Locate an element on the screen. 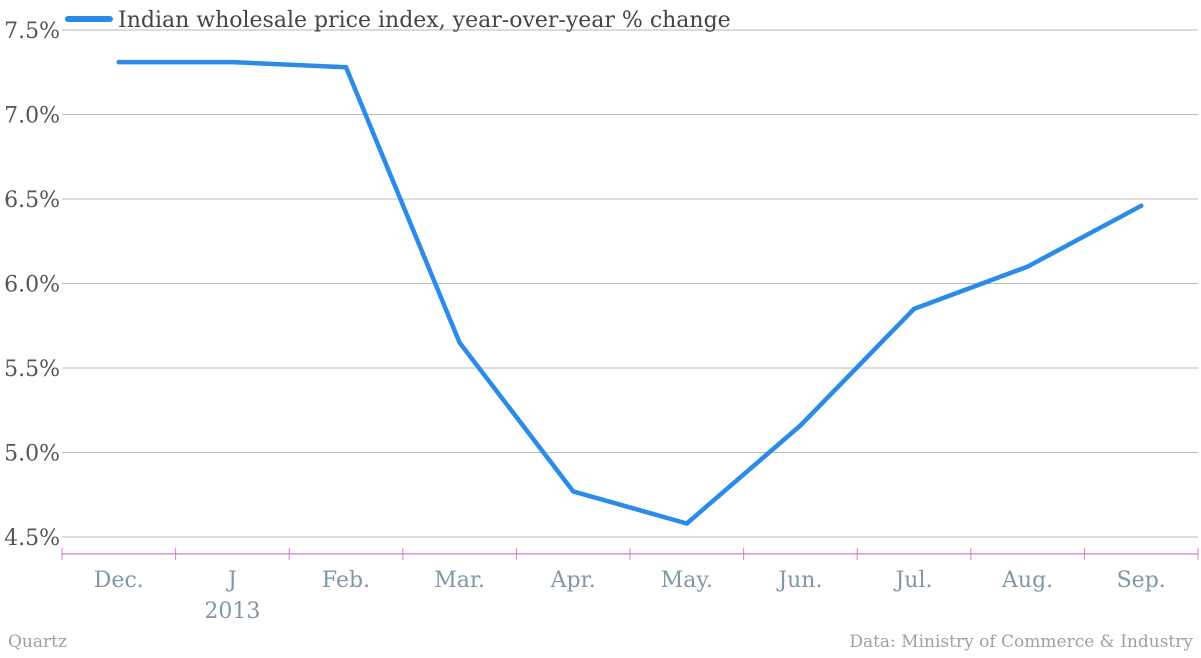 The height and width of the screenshot is (658, 1201). y-axis-ticks: 4.5% 5.0% 5.5% 6.0% 6.5% 7.0% 7.5% is located at coordinates (32, 285).